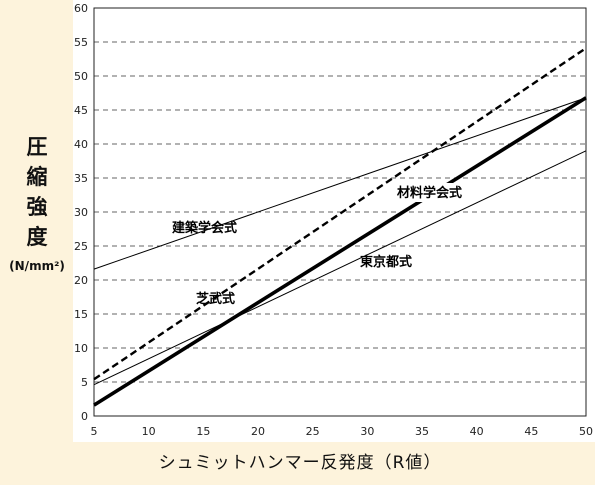 Image resolution: width=595 pixels, height=485 pixels. What do you see at coordinates (84, 382) in the screenshot?
I see `y-tick-label: 5` at bounding box center [84, 382].